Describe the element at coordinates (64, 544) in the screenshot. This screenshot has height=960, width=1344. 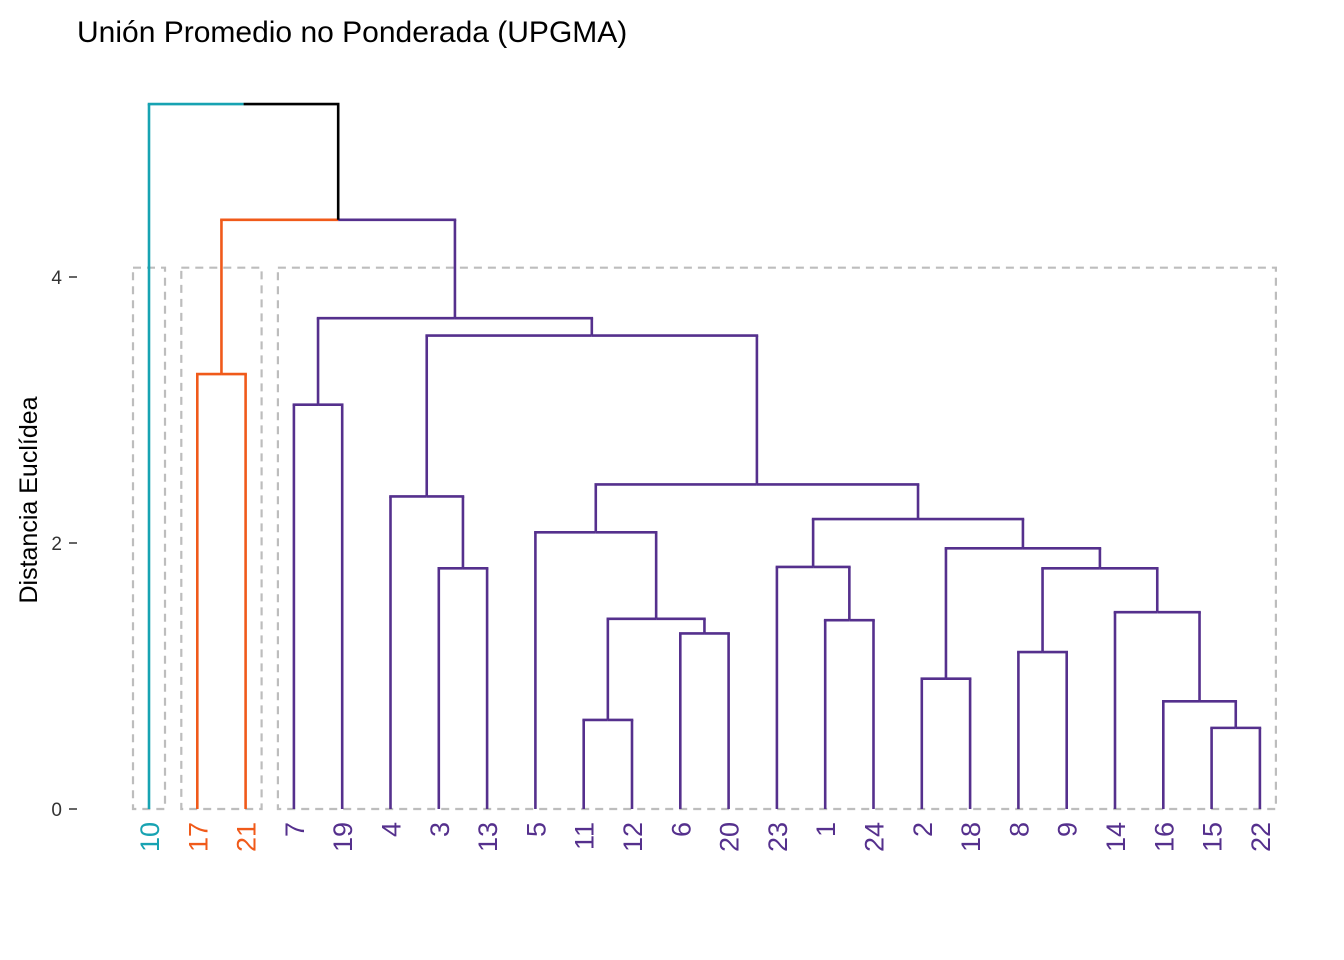
I see `y-axis: 0 2 4` at that location.